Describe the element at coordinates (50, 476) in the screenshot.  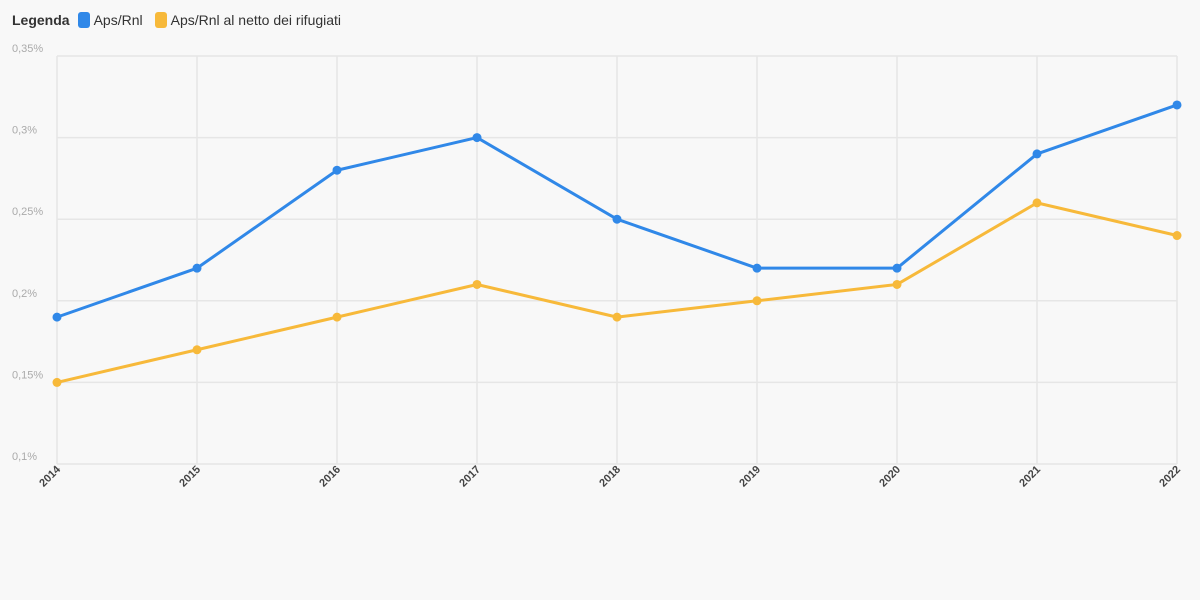
I see `x-tick-label: 2014` at that location.